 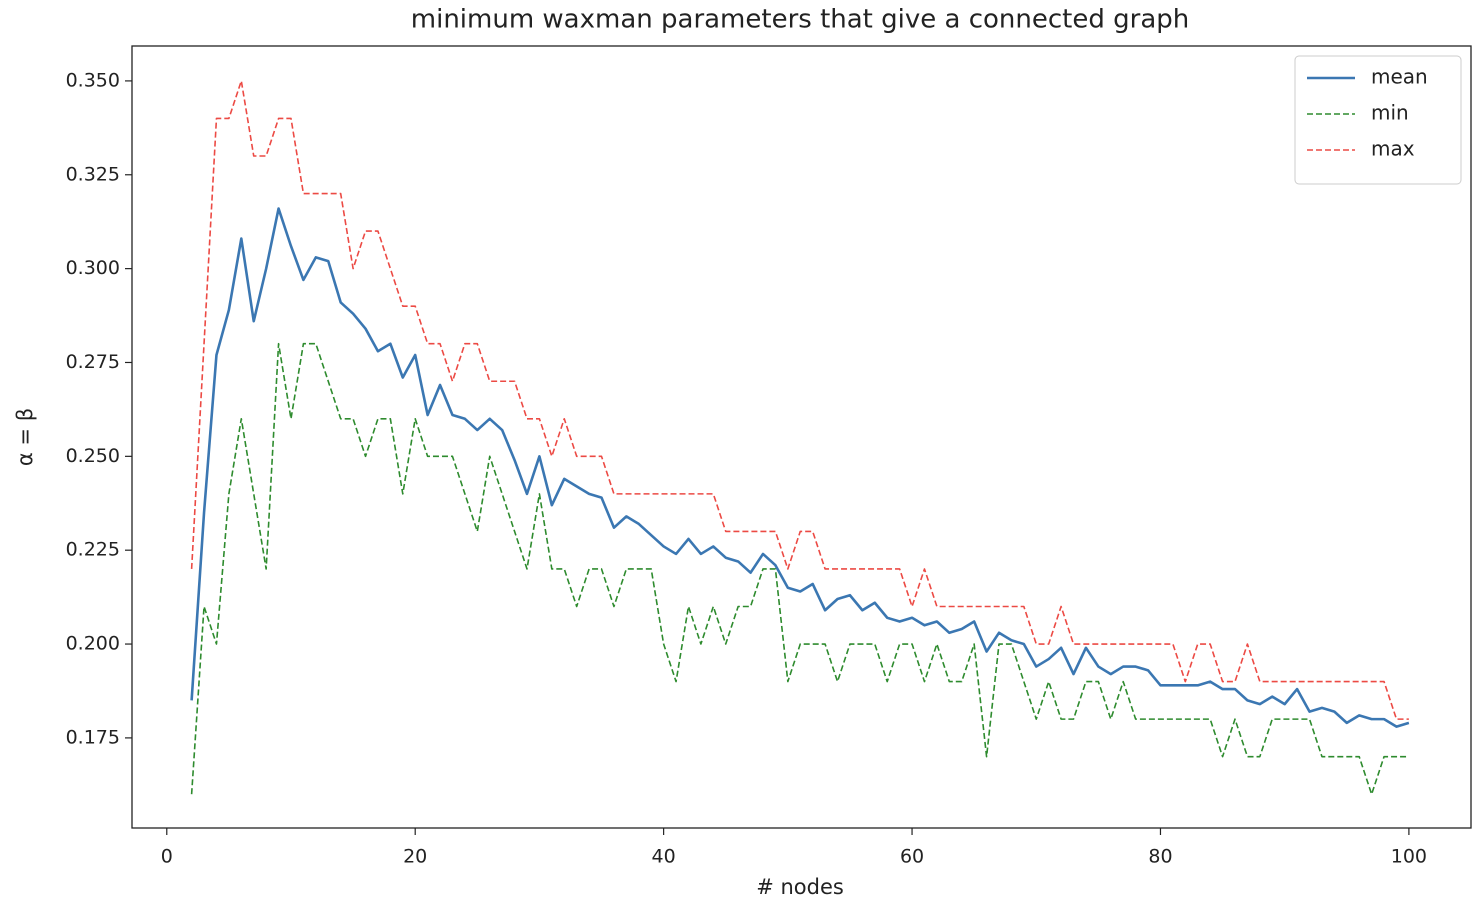 I want to click on x-tick-label: 40, so click(x=664, y=857).